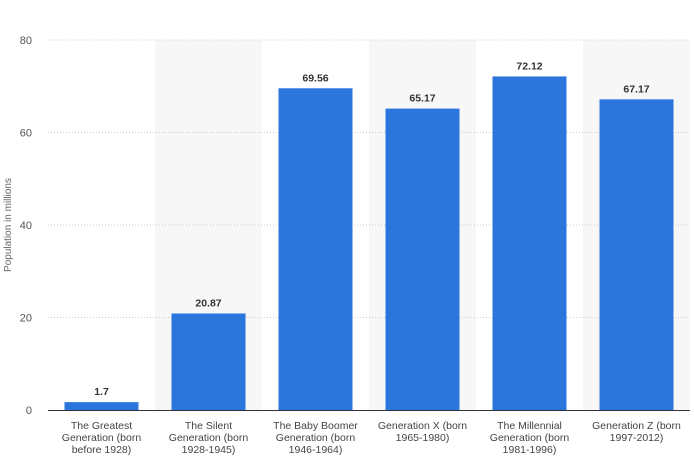 Image resolution: width=694 pixels, height=464 pixels. Describe the element at coordinates (101, 426) in the screenshot. I see `x-category-label-line: The Greatest` at that location.